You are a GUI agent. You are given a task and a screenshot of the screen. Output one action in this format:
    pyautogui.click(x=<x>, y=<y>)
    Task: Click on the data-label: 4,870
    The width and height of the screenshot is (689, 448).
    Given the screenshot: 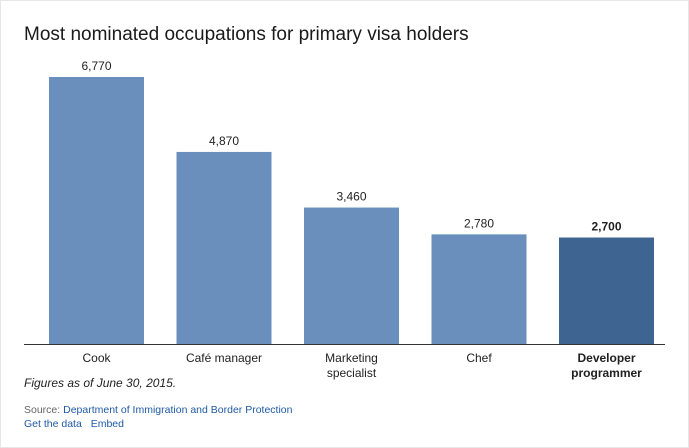 What is the action you would take?
    pyautogui.click(x=224, y=141)
    